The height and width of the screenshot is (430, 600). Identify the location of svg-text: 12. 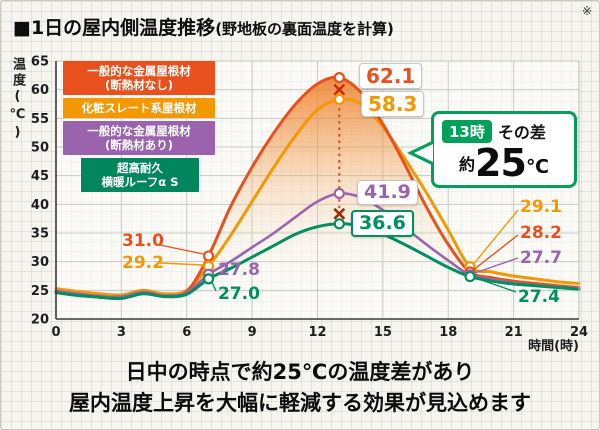
(317, 332).